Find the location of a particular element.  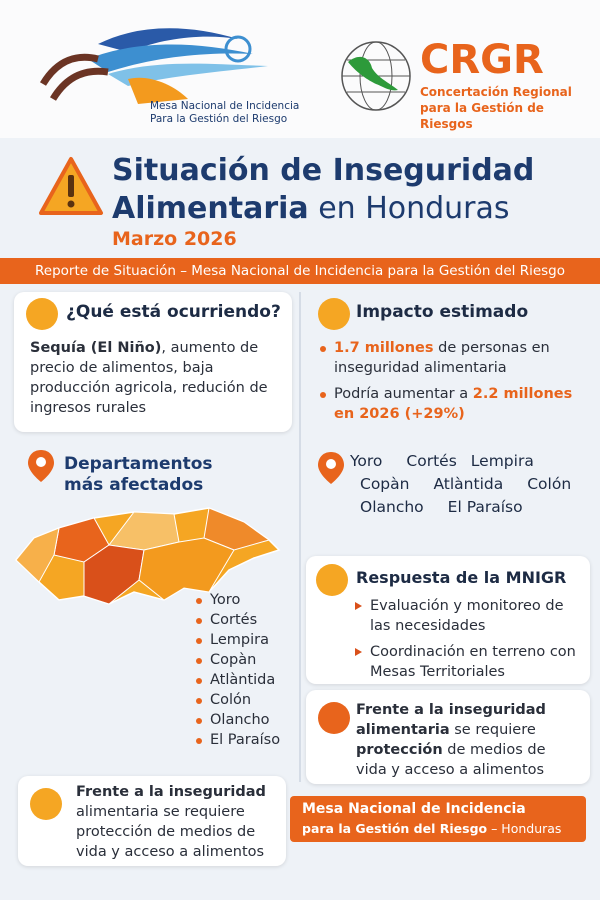

impact-heading: Impacto estimado is located at coordinates (442, 312).